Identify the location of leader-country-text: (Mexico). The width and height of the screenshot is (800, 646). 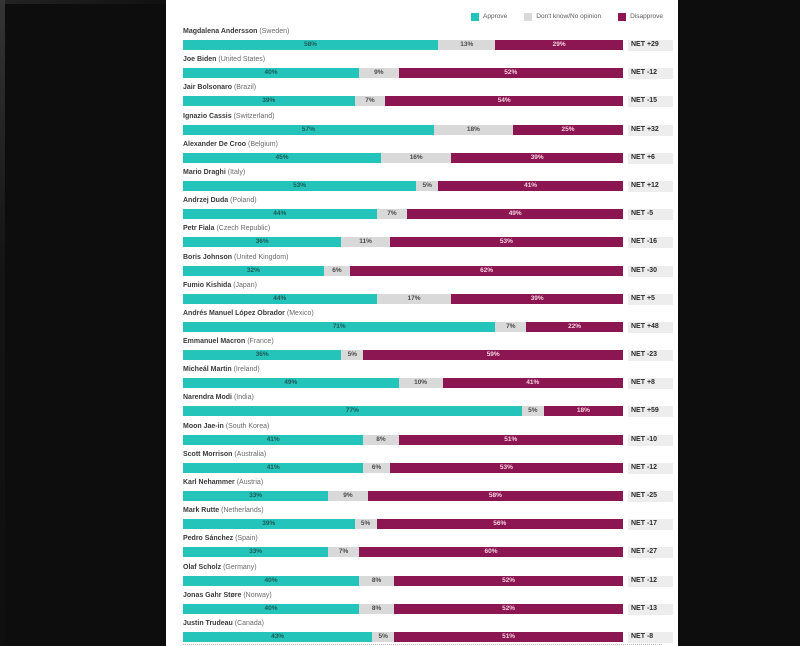
(300, 313).